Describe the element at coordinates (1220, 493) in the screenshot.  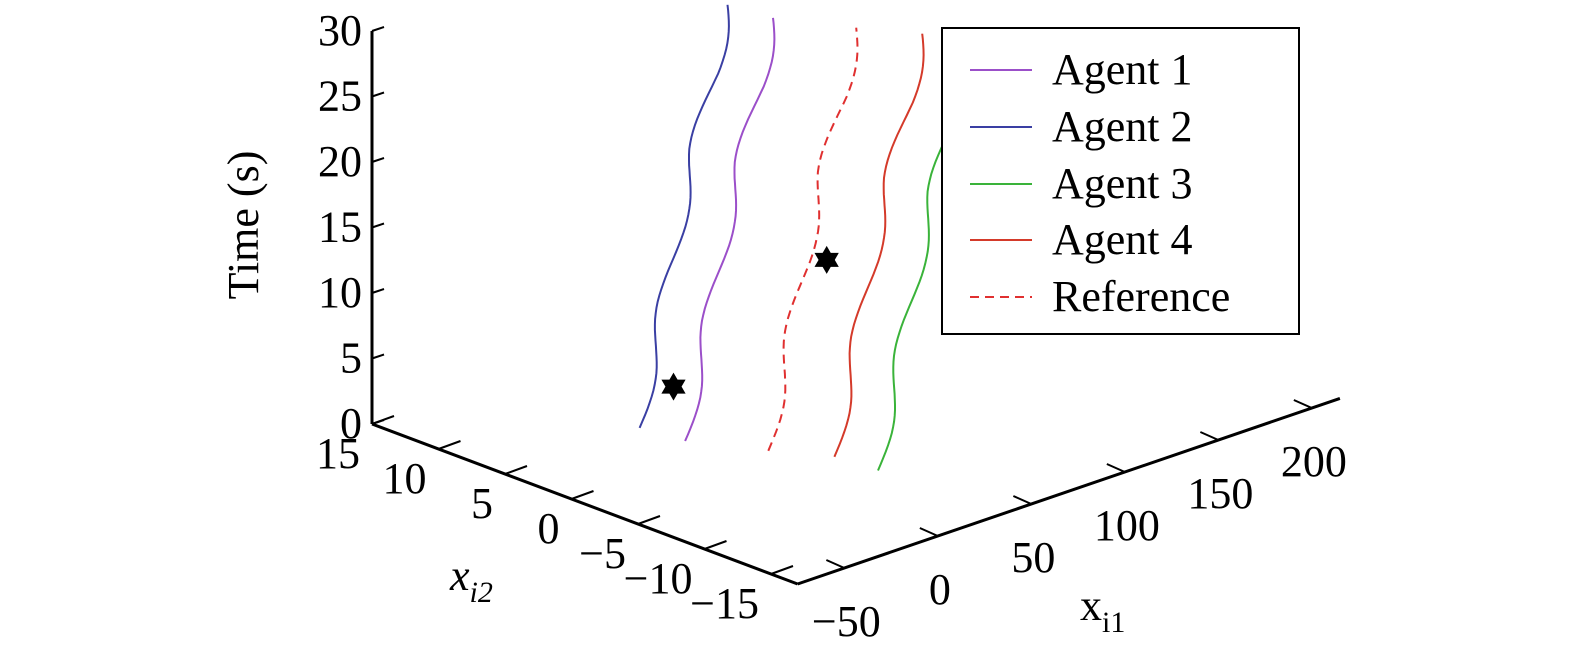
I see `x-tick-label: 150` at that location.